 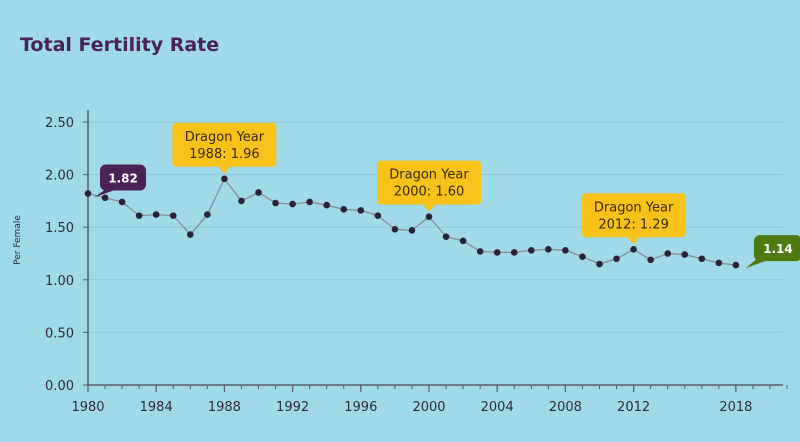 What do you see at coordinates (582, 256) in the screenshot?
I see `data-point-2009` at bounding box center [582, 256].